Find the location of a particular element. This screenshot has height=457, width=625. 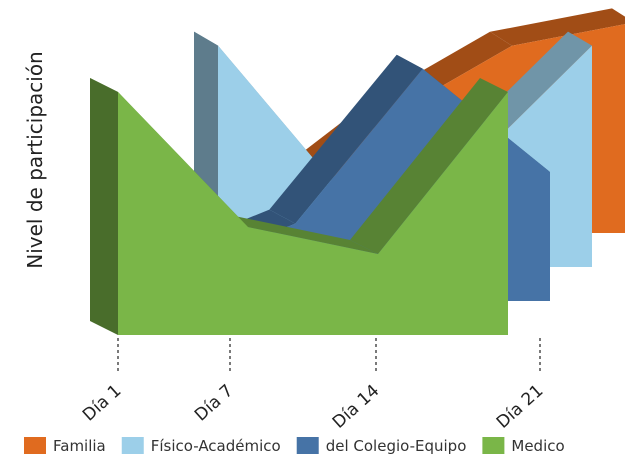

x-tick-label: Día 14 is located at coordinates (356, 407).